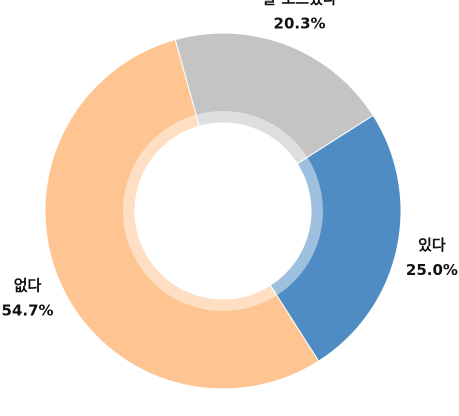  I want to click on donut-slice, so click(274, 98).